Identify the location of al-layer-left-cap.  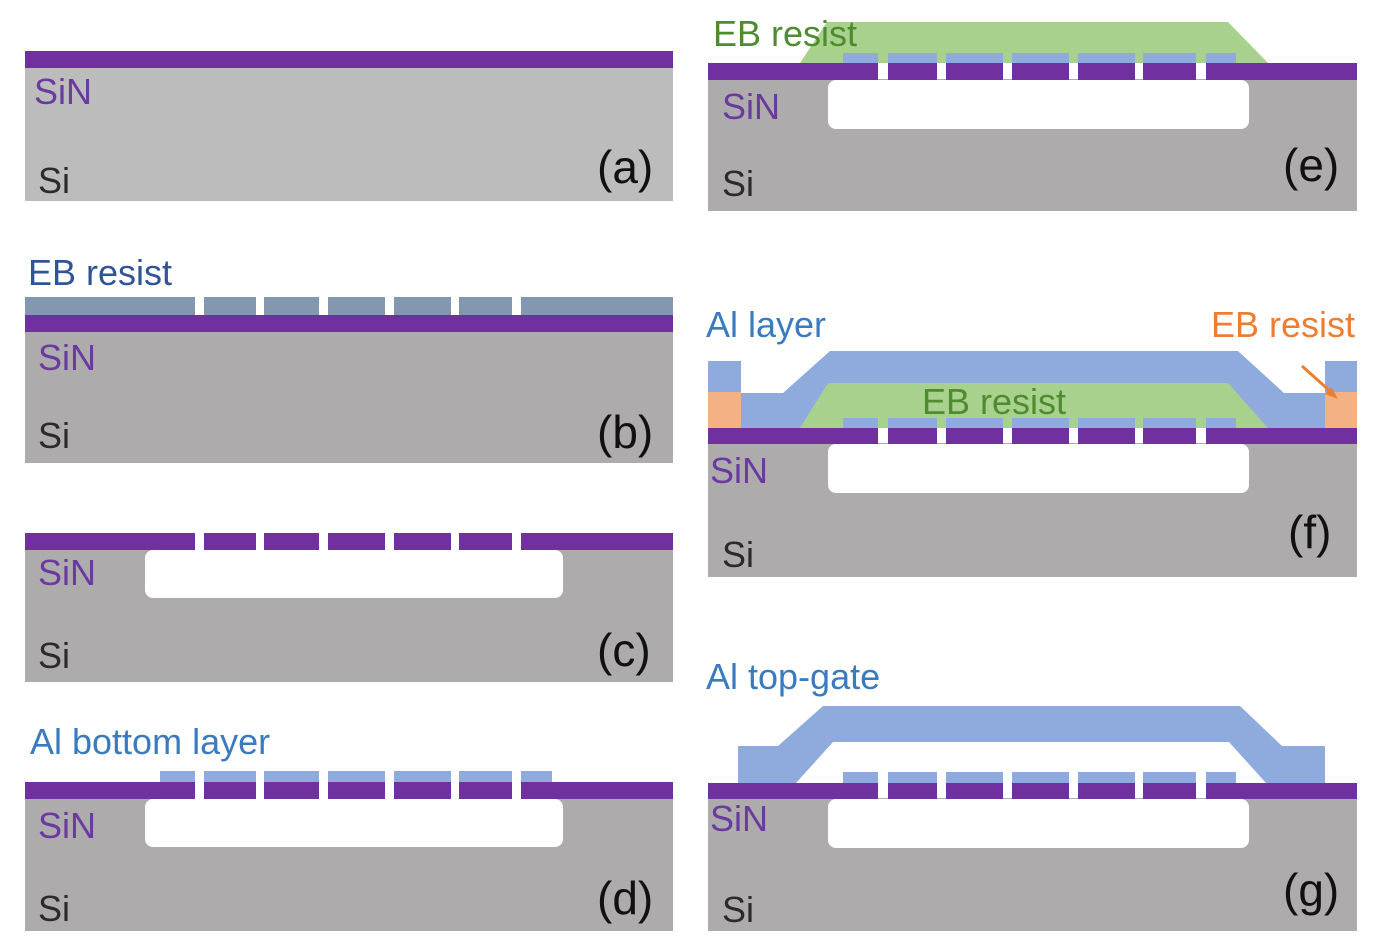
(724, 376).